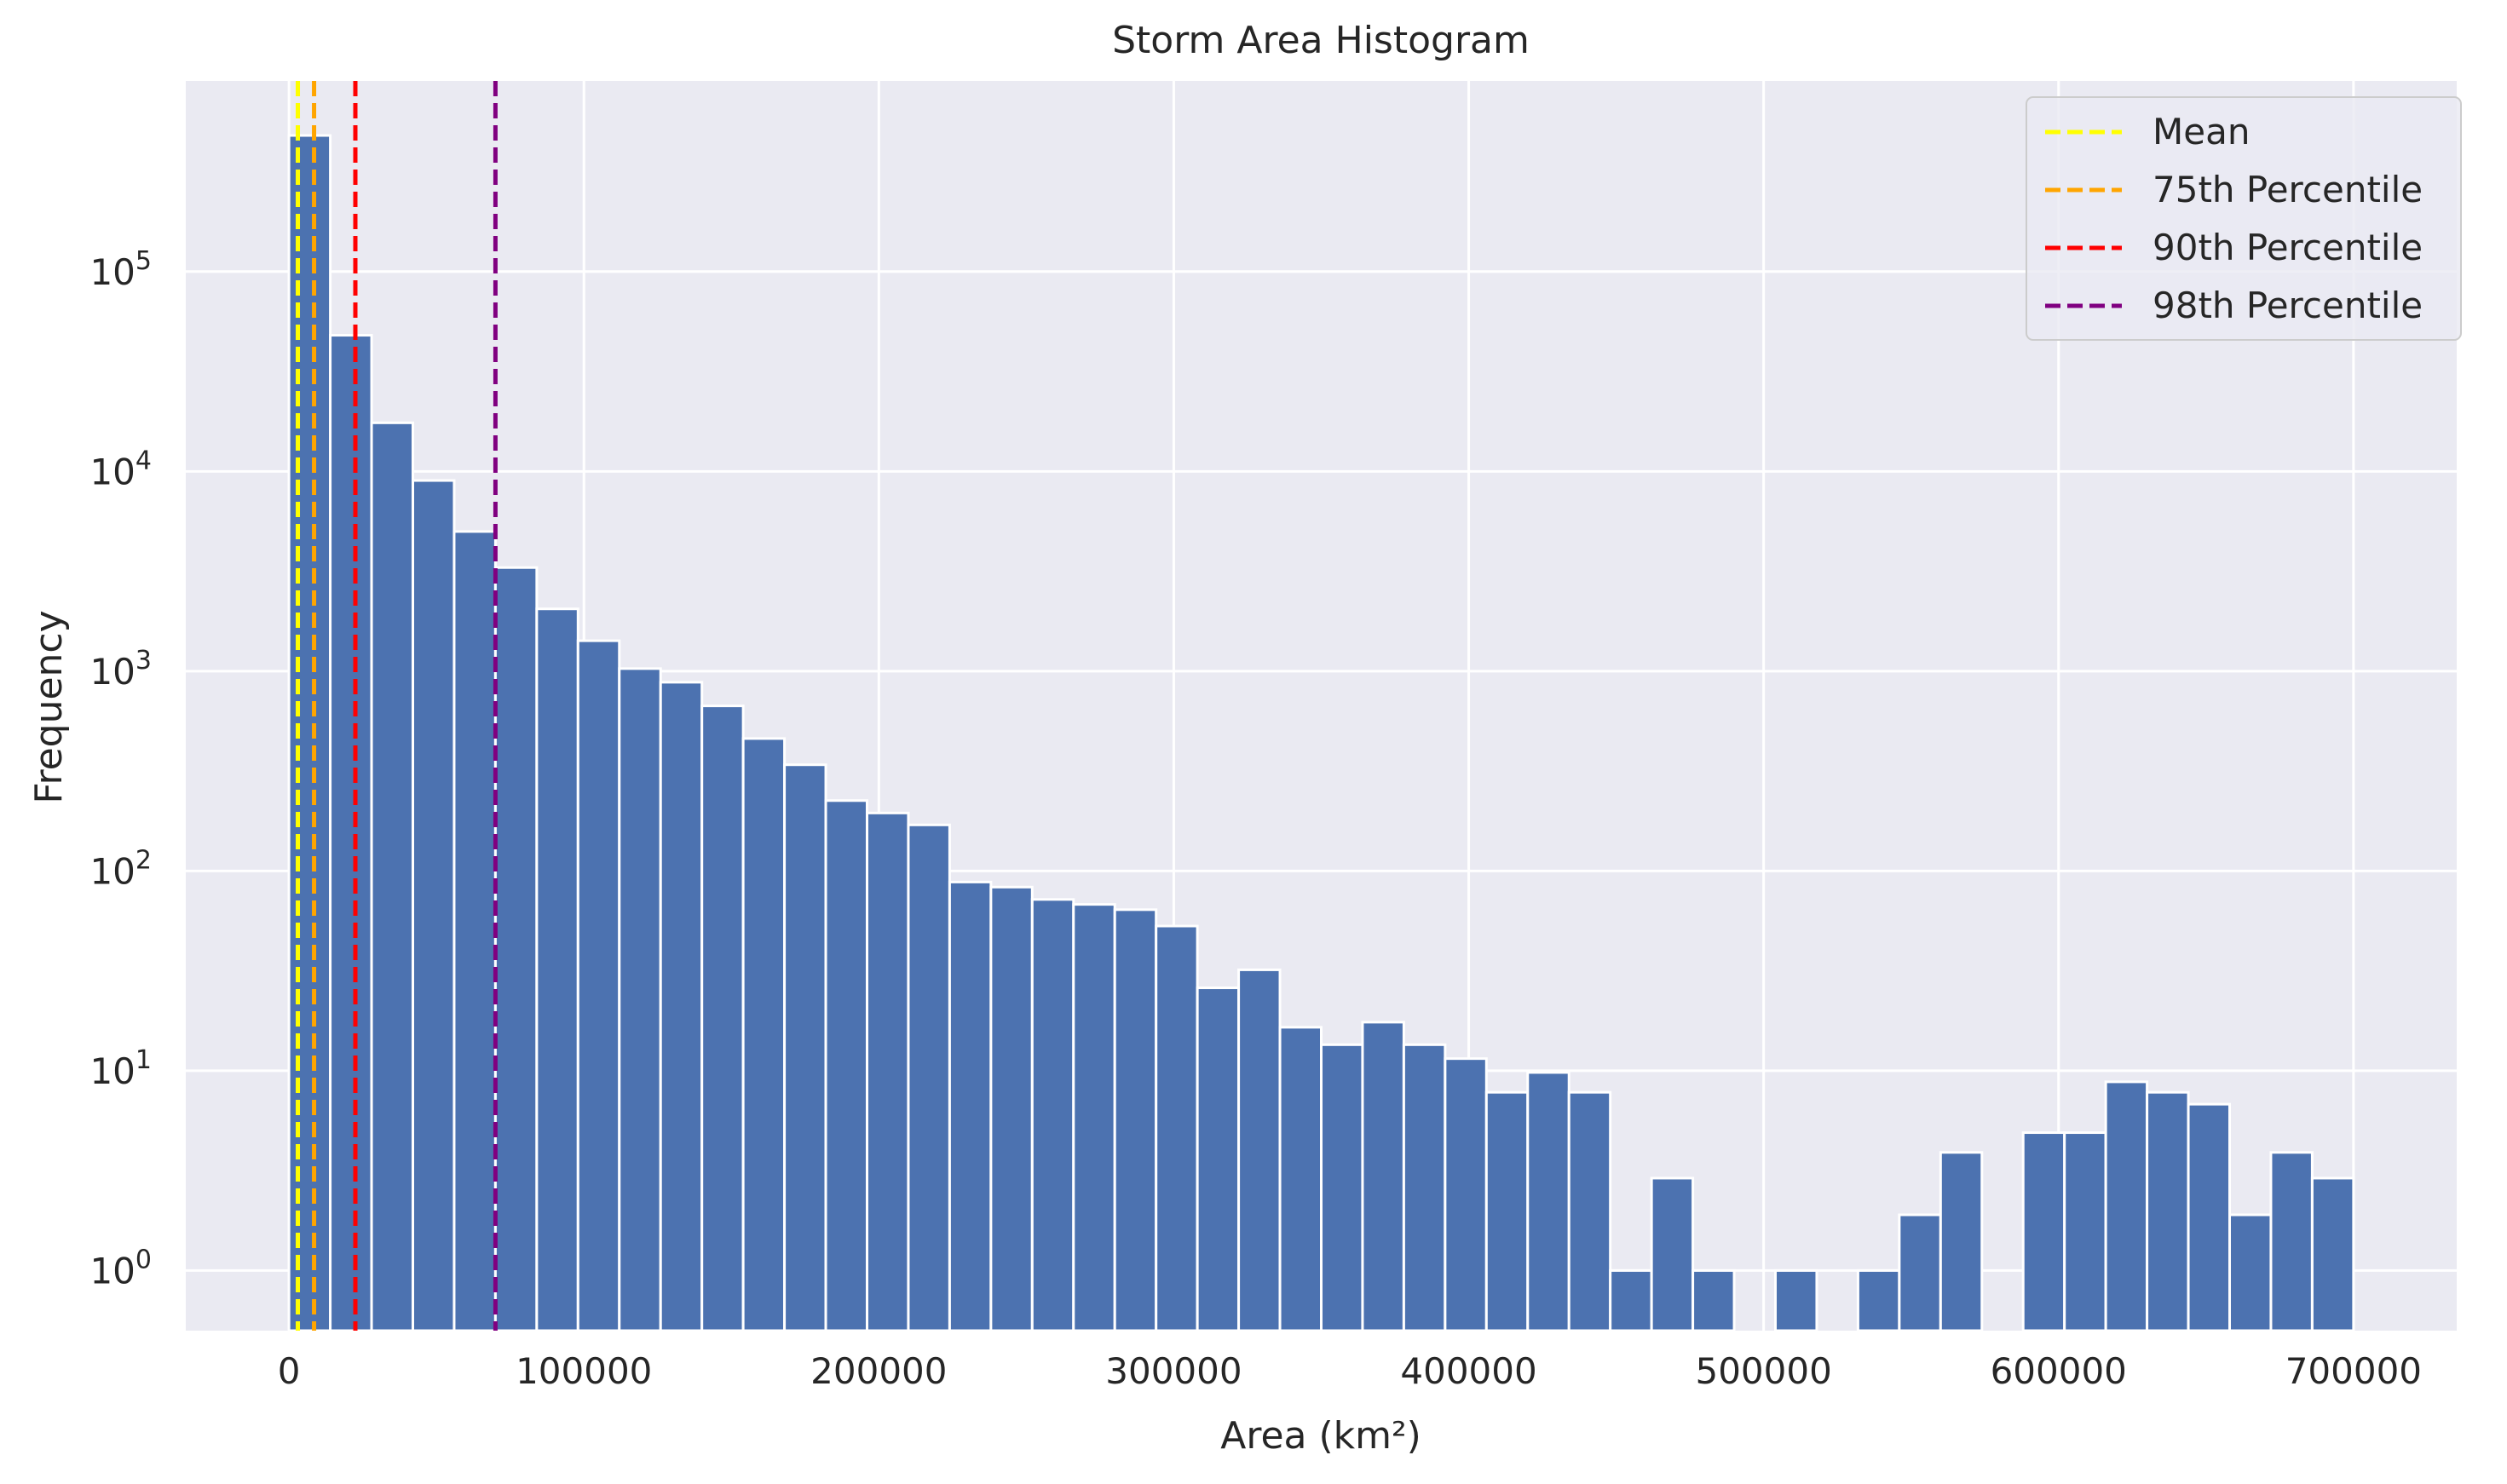 The height and width of the screenshot is (1484, 2507). What do you see at coordinates (2288, 305) in the screenshot?
I see `legend-label: 98th Percentile` at bounding box center [2288, 305].